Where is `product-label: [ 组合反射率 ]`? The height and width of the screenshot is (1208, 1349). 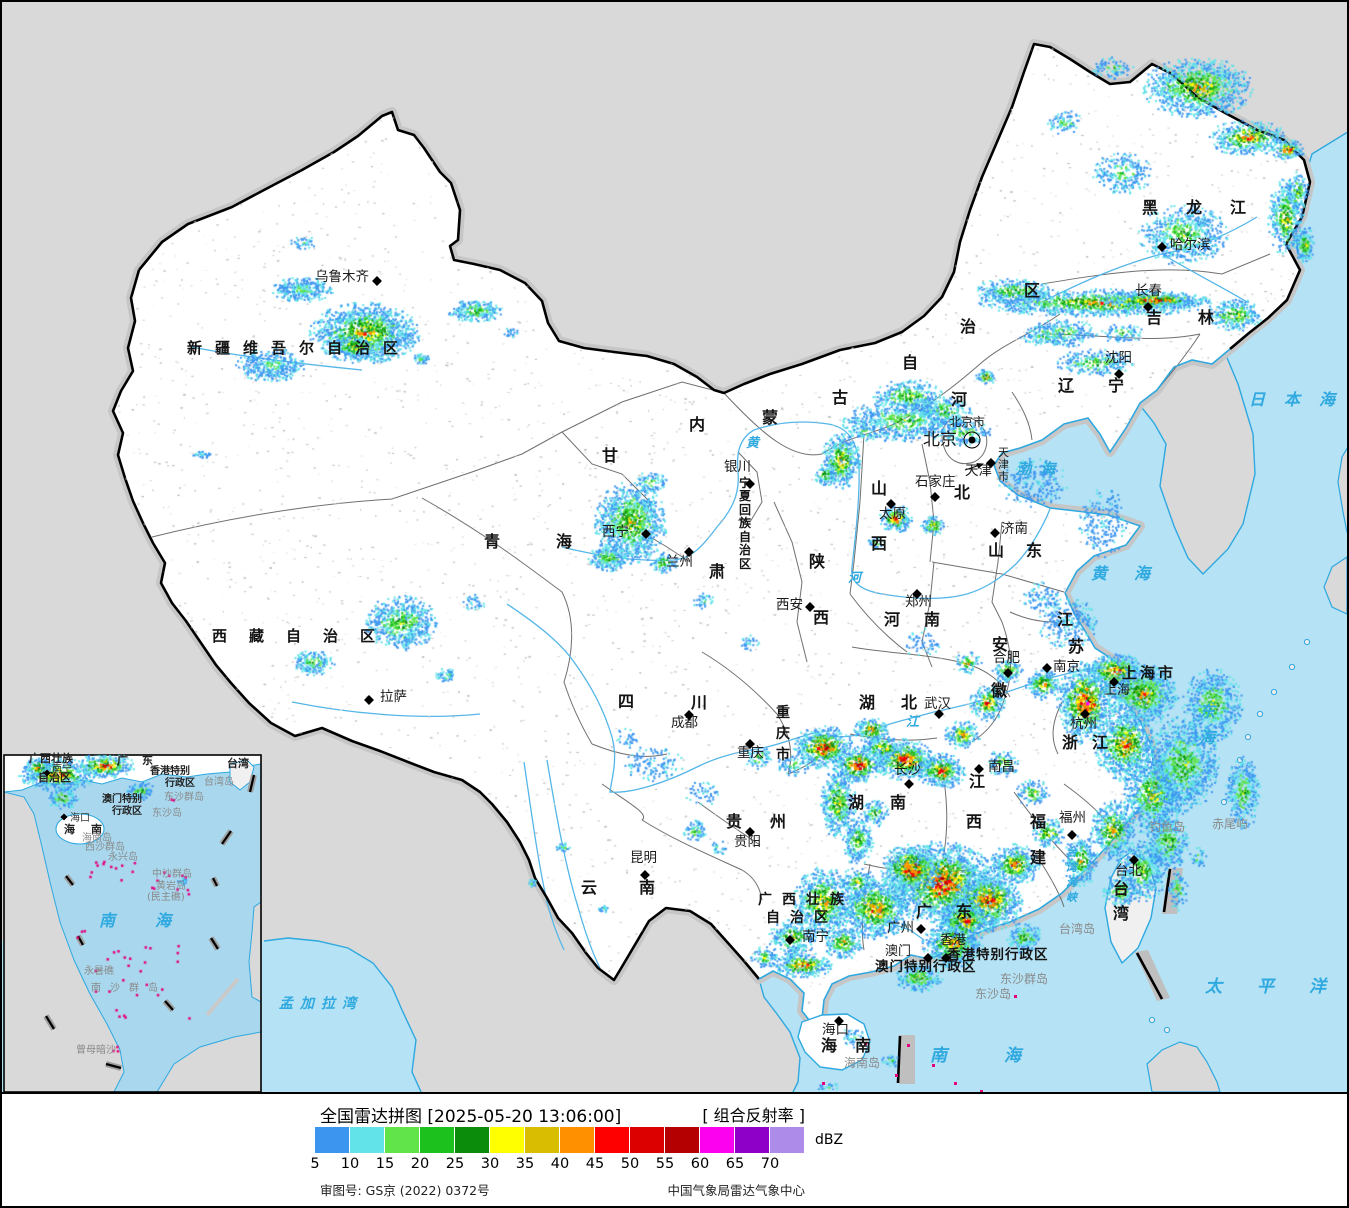 product-label: [ 组合反射率 ] is located at coordinates (753, 1115).